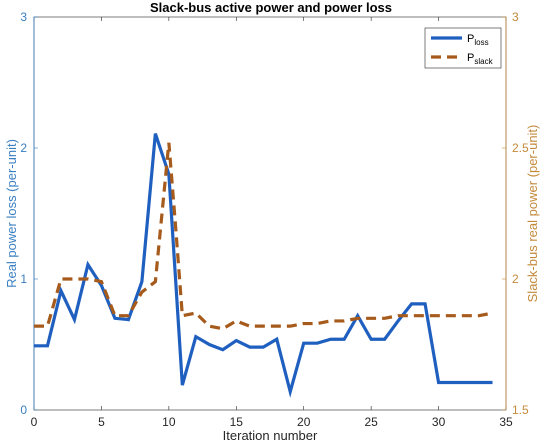 This screenshot has width=550, height=447. Describe the element at coordinates (23, 279) in the screenshot. I see `y-left-tick-label: 1` at that location.